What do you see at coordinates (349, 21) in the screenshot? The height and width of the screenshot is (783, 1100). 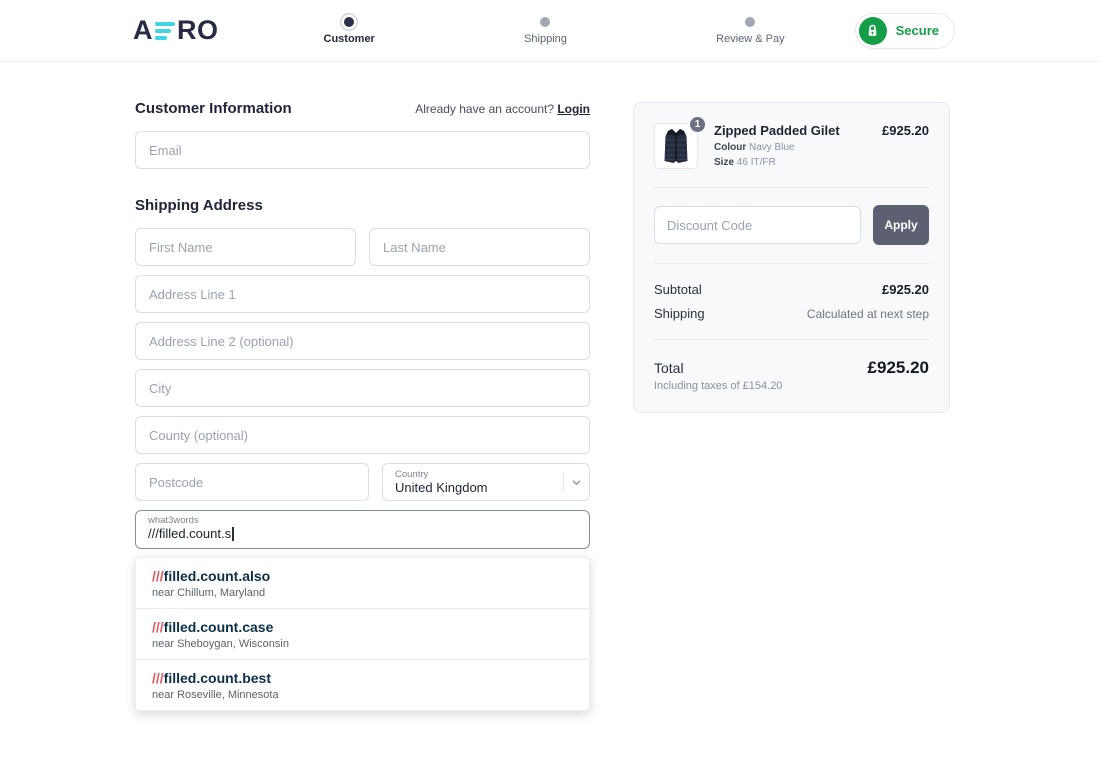 I see `step-dot-active` at bounding box center [349, 21].